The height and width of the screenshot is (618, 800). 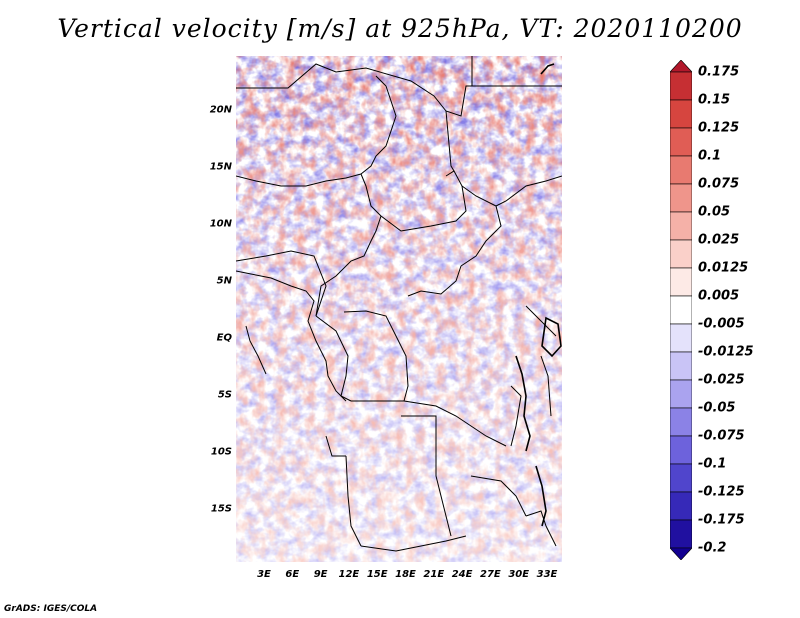 What do you see at coordinates (291, 336) in the screenshot?
I see `coastline` at bounding box center [291, 336].